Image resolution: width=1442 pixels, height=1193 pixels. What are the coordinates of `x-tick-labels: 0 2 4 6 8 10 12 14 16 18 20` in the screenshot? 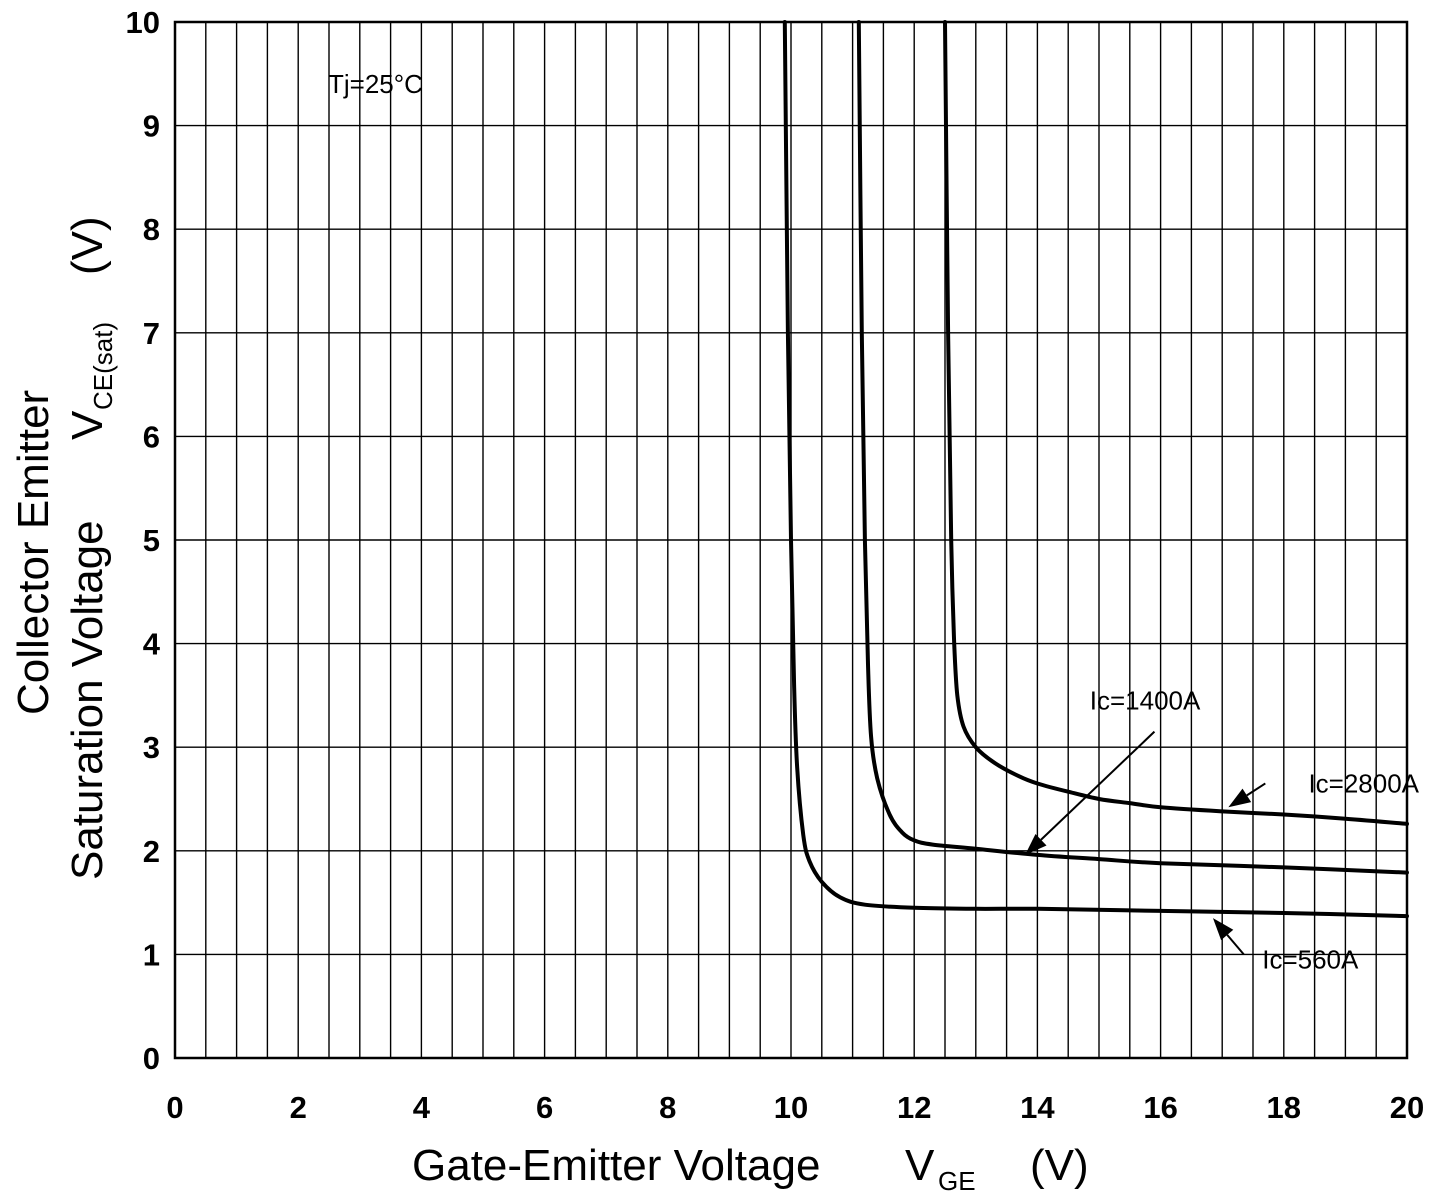 It's located at (795, 1107).